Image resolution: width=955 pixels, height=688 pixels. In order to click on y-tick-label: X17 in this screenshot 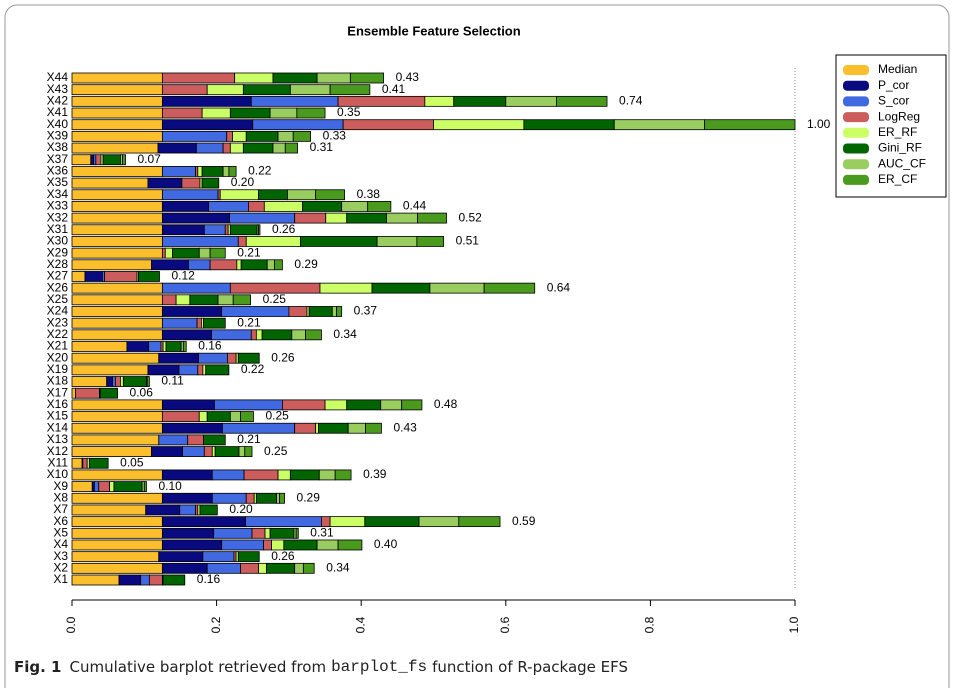, I will do `click(58, 392)`.